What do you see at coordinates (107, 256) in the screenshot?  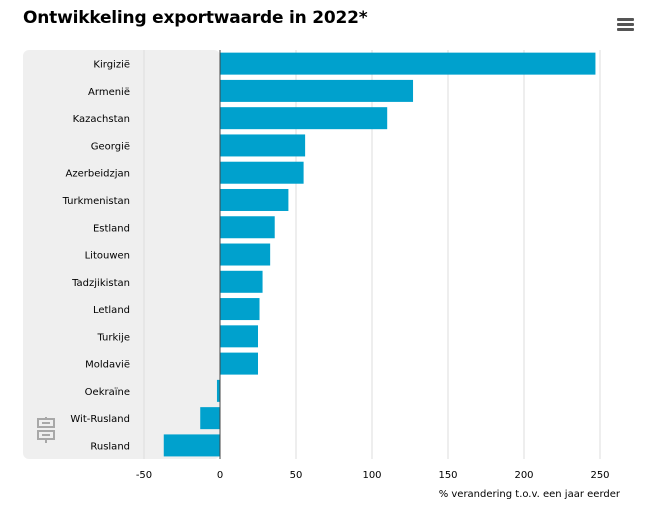 I see `category-label: Litouwen` at bounding box center [107, 256].